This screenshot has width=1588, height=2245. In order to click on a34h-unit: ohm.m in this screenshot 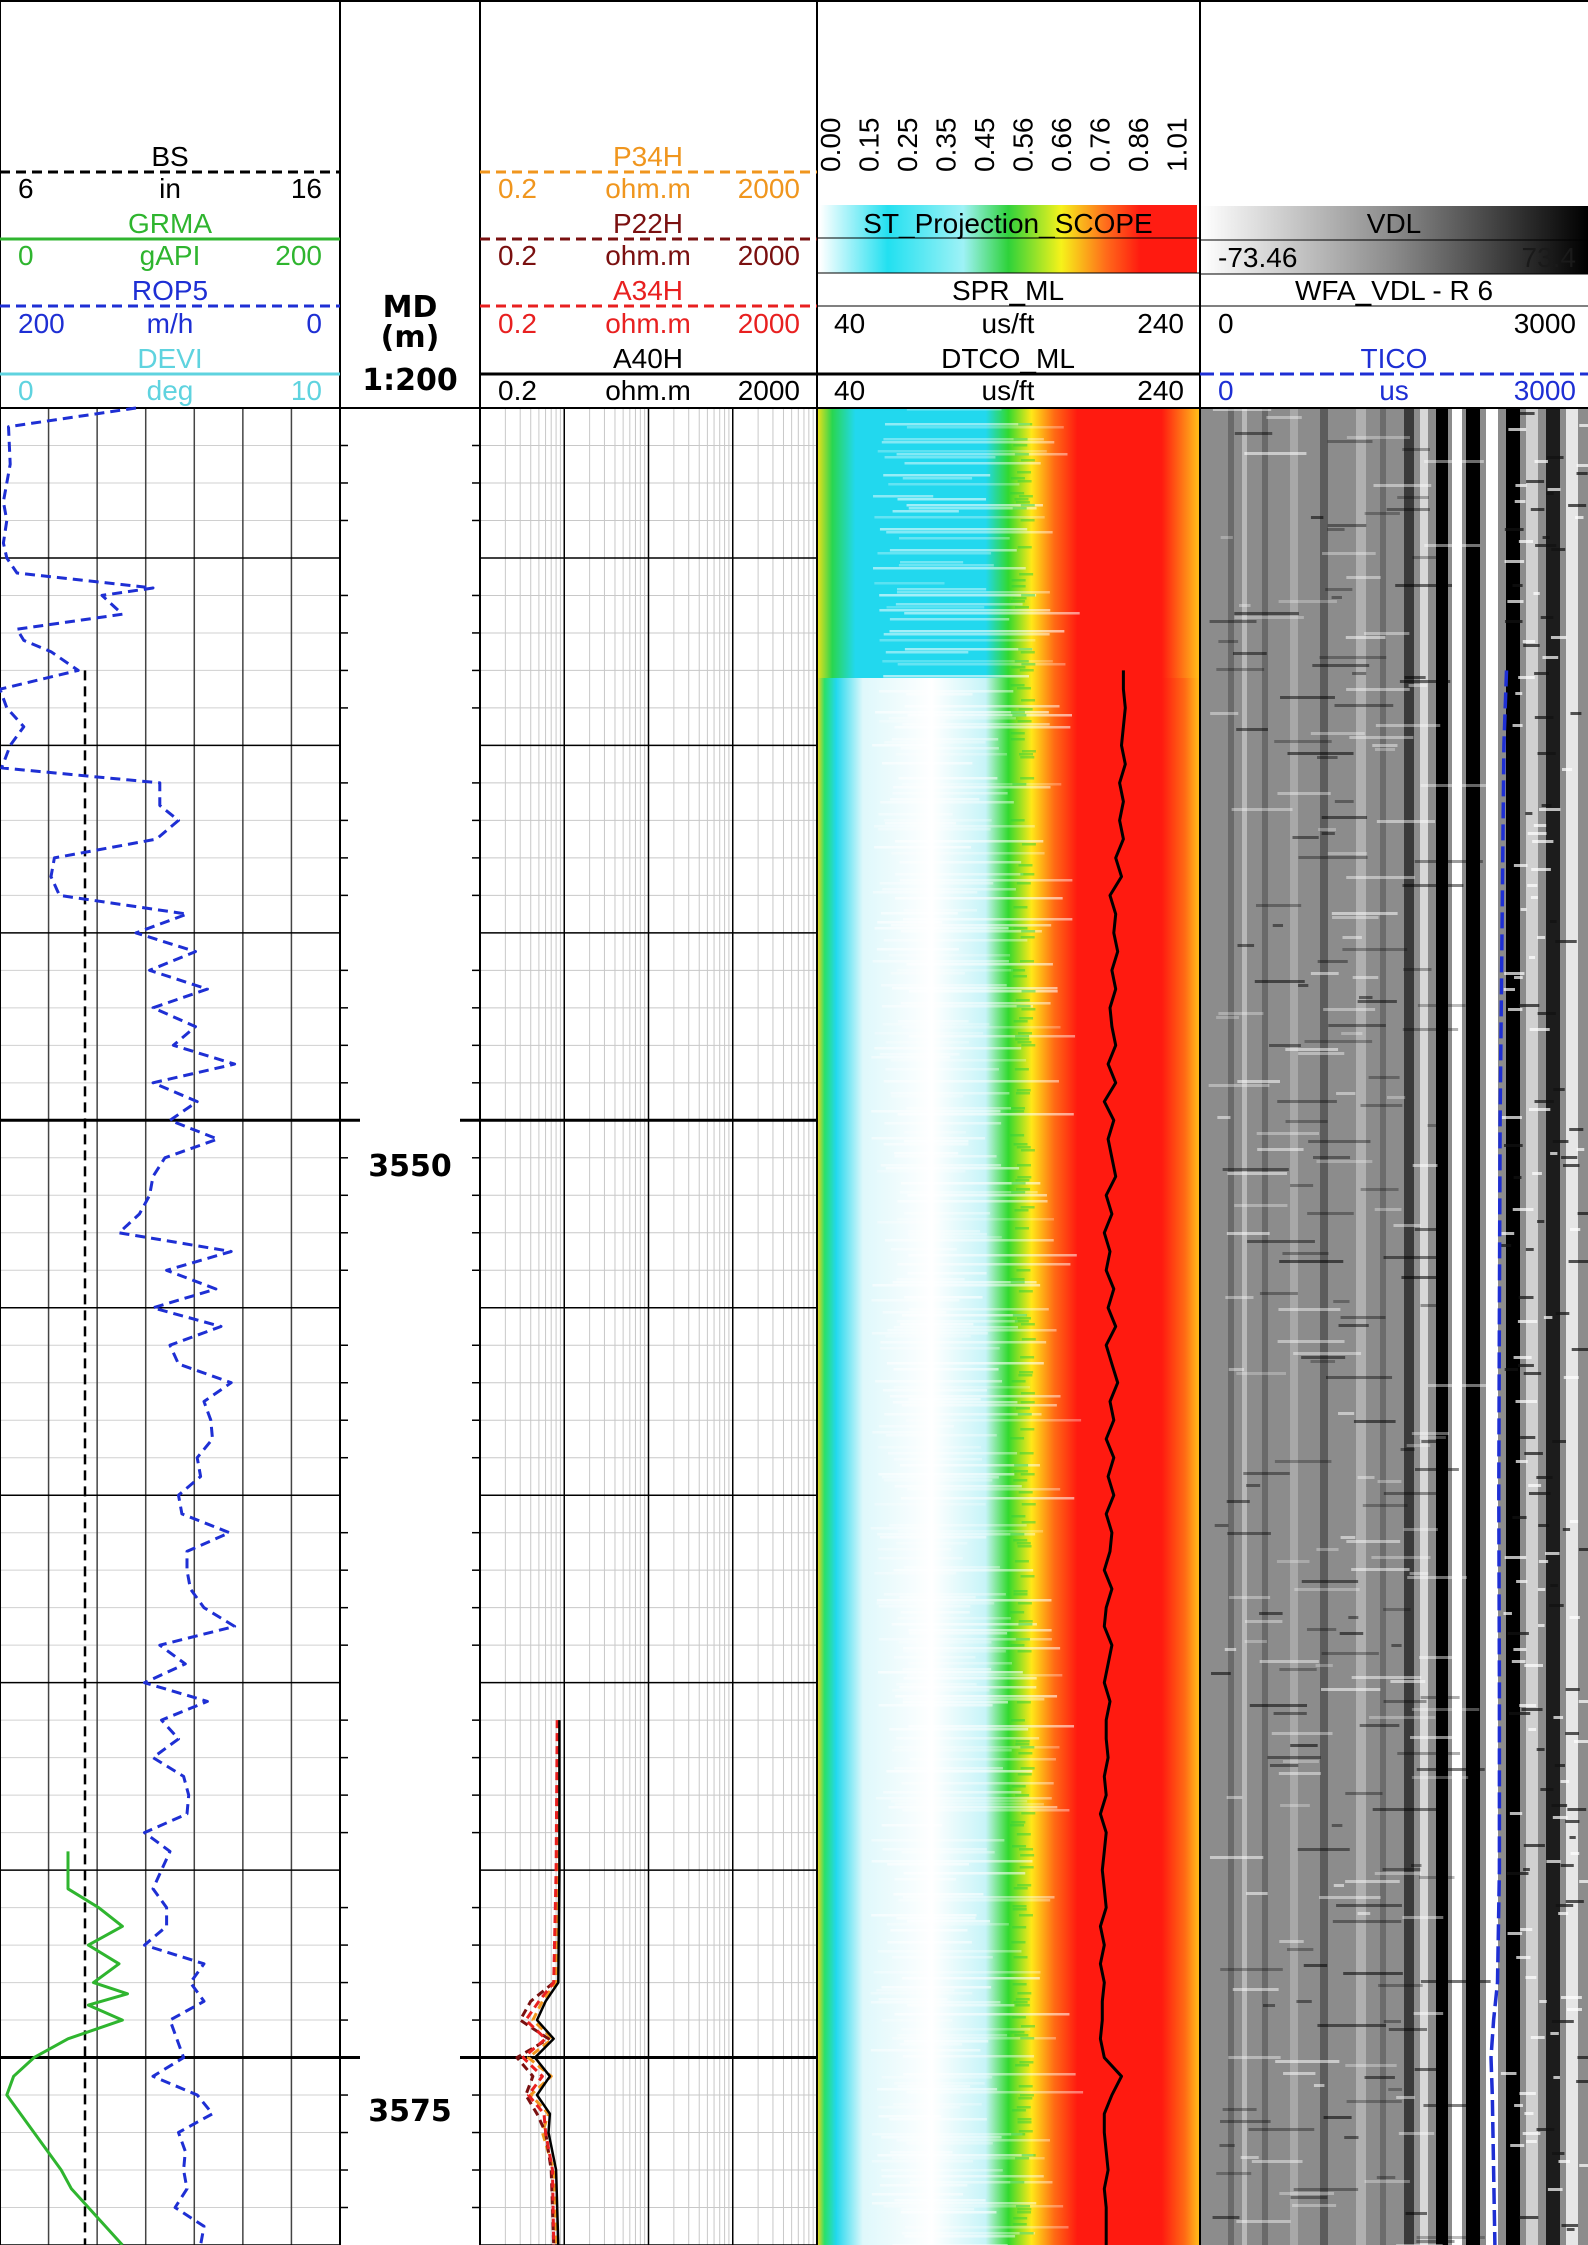, I will do `click(648, 323)`.